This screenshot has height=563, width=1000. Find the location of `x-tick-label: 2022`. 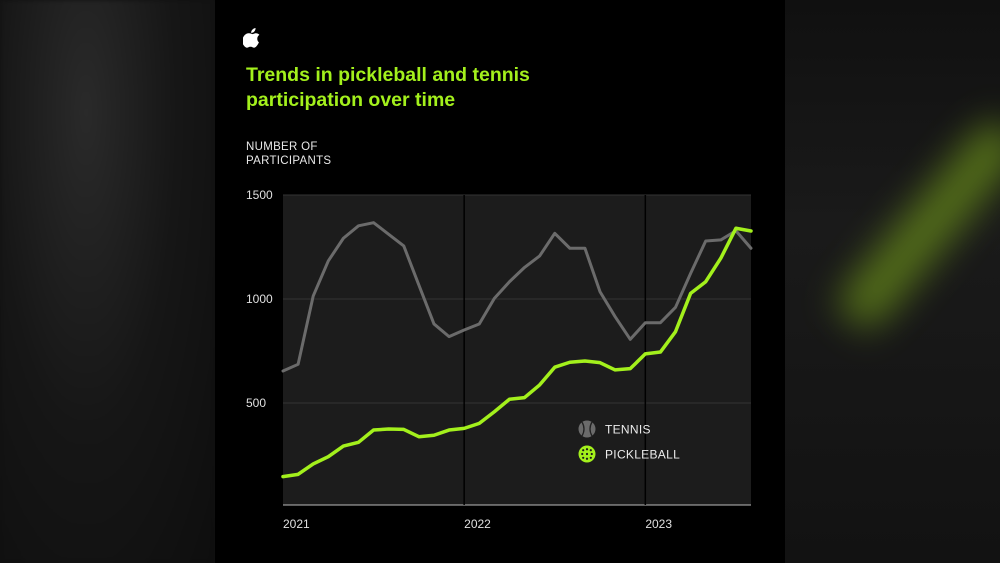

x-tick-label: 2022 is located at coordinates (477, 524).